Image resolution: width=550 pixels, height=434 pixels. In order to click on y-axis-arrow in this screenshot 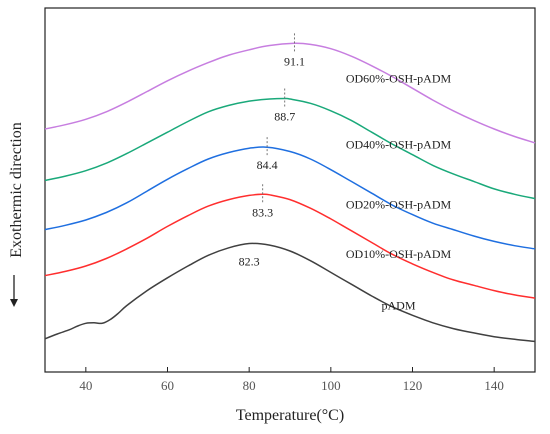, I will do `click(14, 291)`.